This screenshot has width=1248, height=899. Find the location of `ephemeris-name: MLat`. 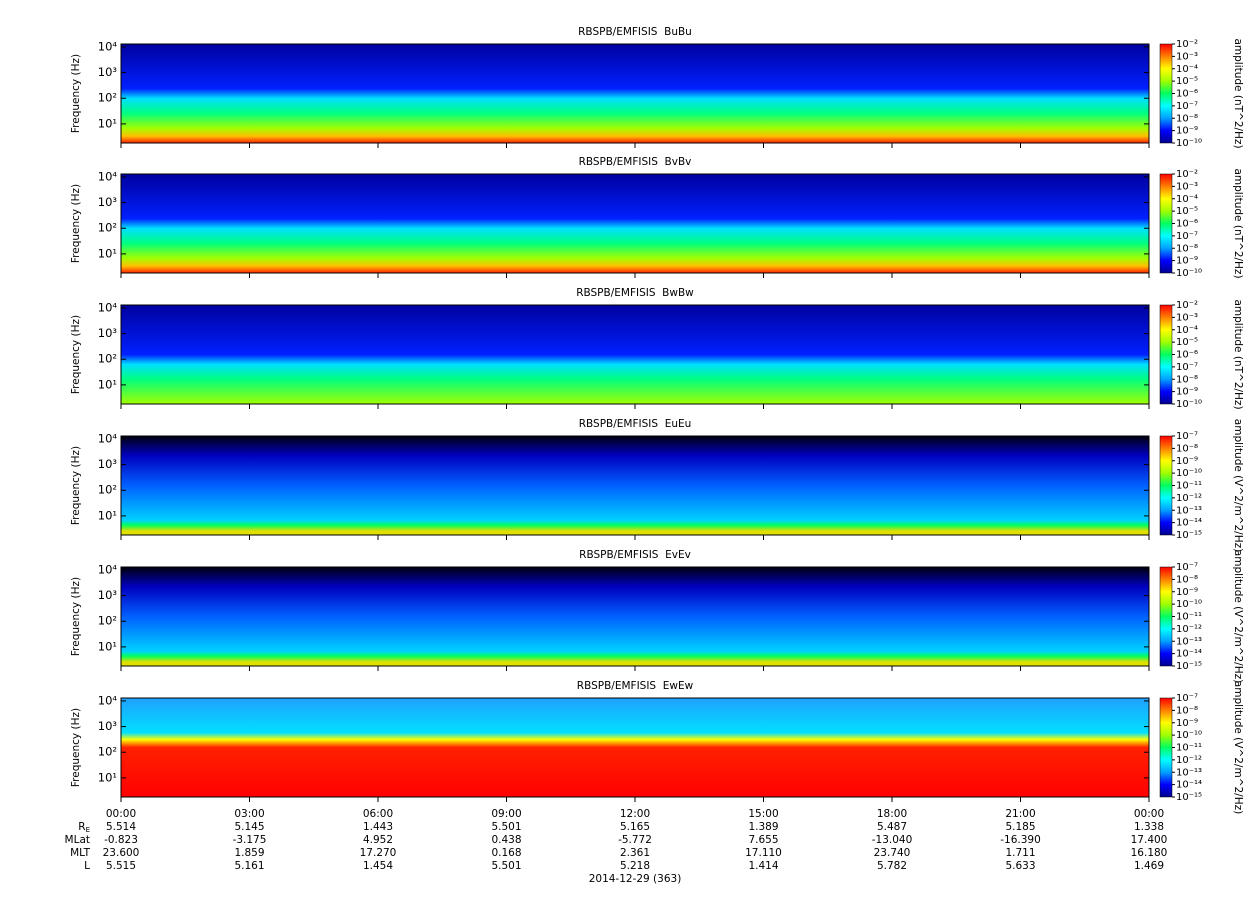

ephemeris-name: MLat is located at coordinates (77, 840).